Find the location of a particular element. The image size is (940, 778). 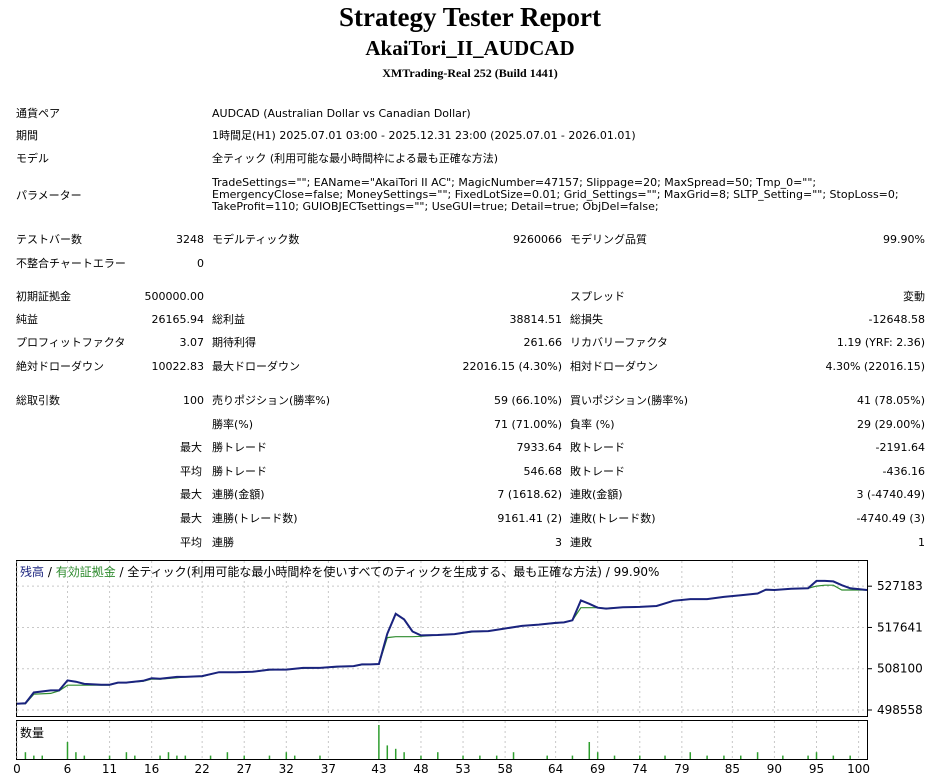

avg-win-label: 勝トレード is located at coordinates (239, 471).